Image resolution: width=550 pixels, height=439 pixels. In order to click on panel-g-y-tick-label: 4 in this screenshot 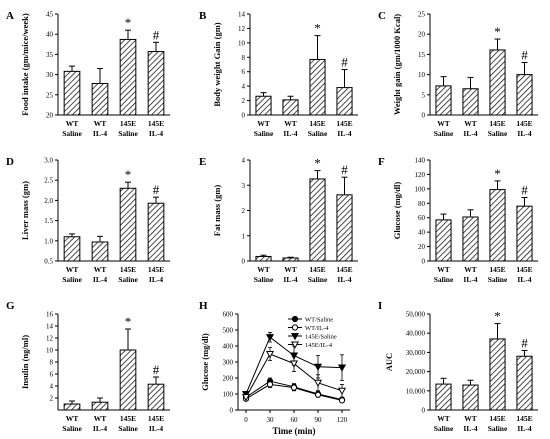, I will do `click(52, 387)`.